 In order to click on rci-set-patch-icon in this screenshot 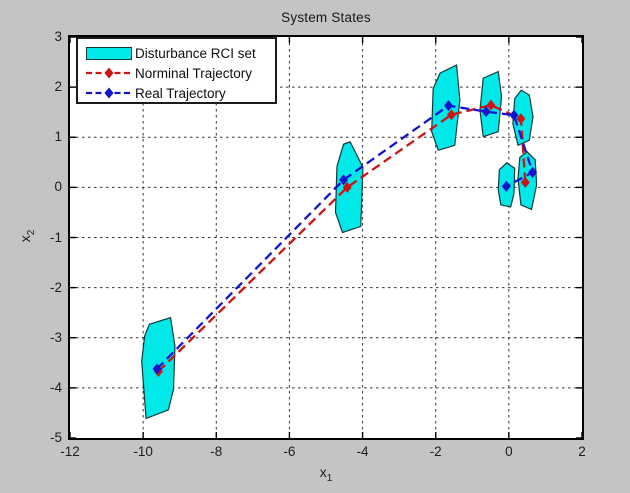, I will do `click(109, 53)`.